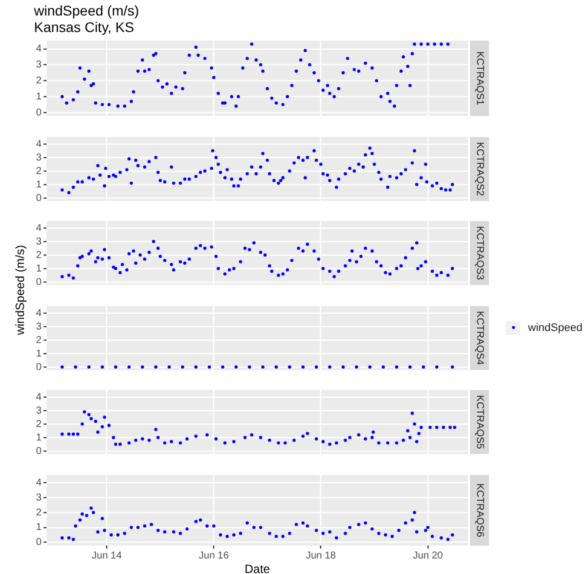  What do you see at coordinates (214, 555) in the screenshot?
I see `x-tick-label: Jun 16` at bounding box center [214, 555].